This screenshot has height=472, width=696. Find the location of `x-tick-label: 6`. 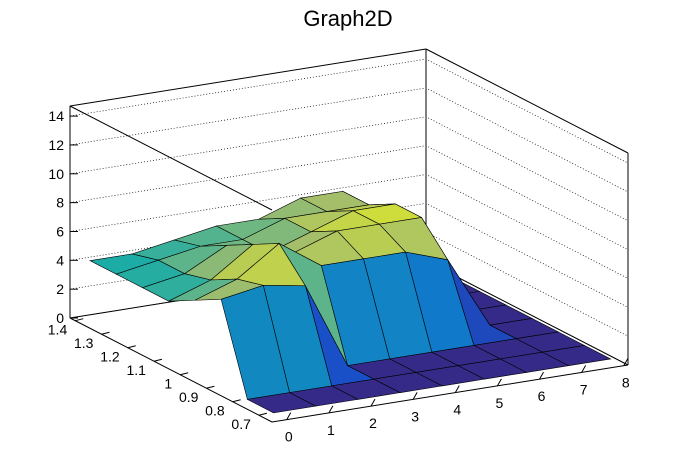

x-tick-label: 6 is located at coordinates (542, 396).